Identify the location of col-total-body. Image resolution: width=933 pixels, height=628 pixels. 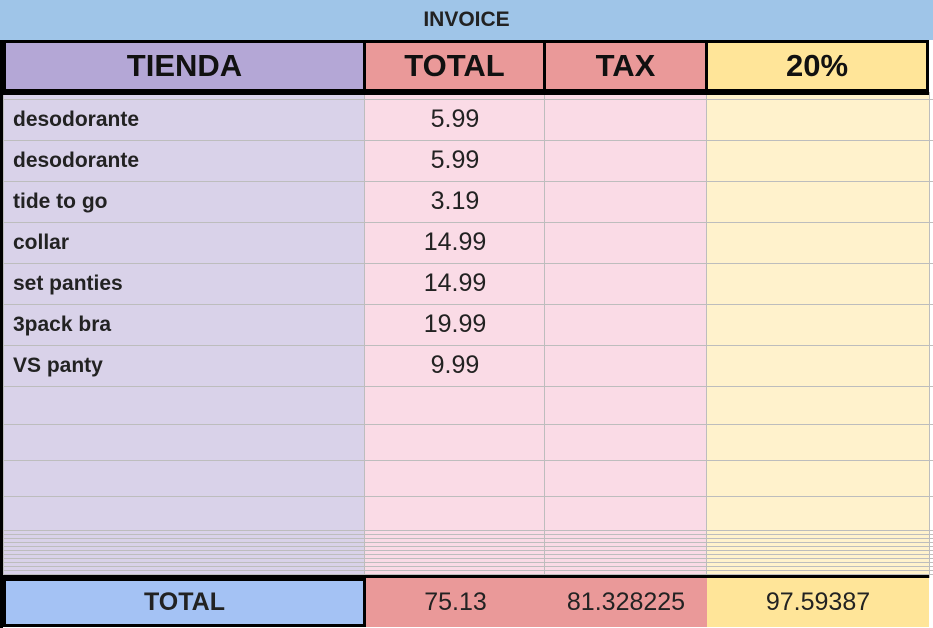
(455, 335).